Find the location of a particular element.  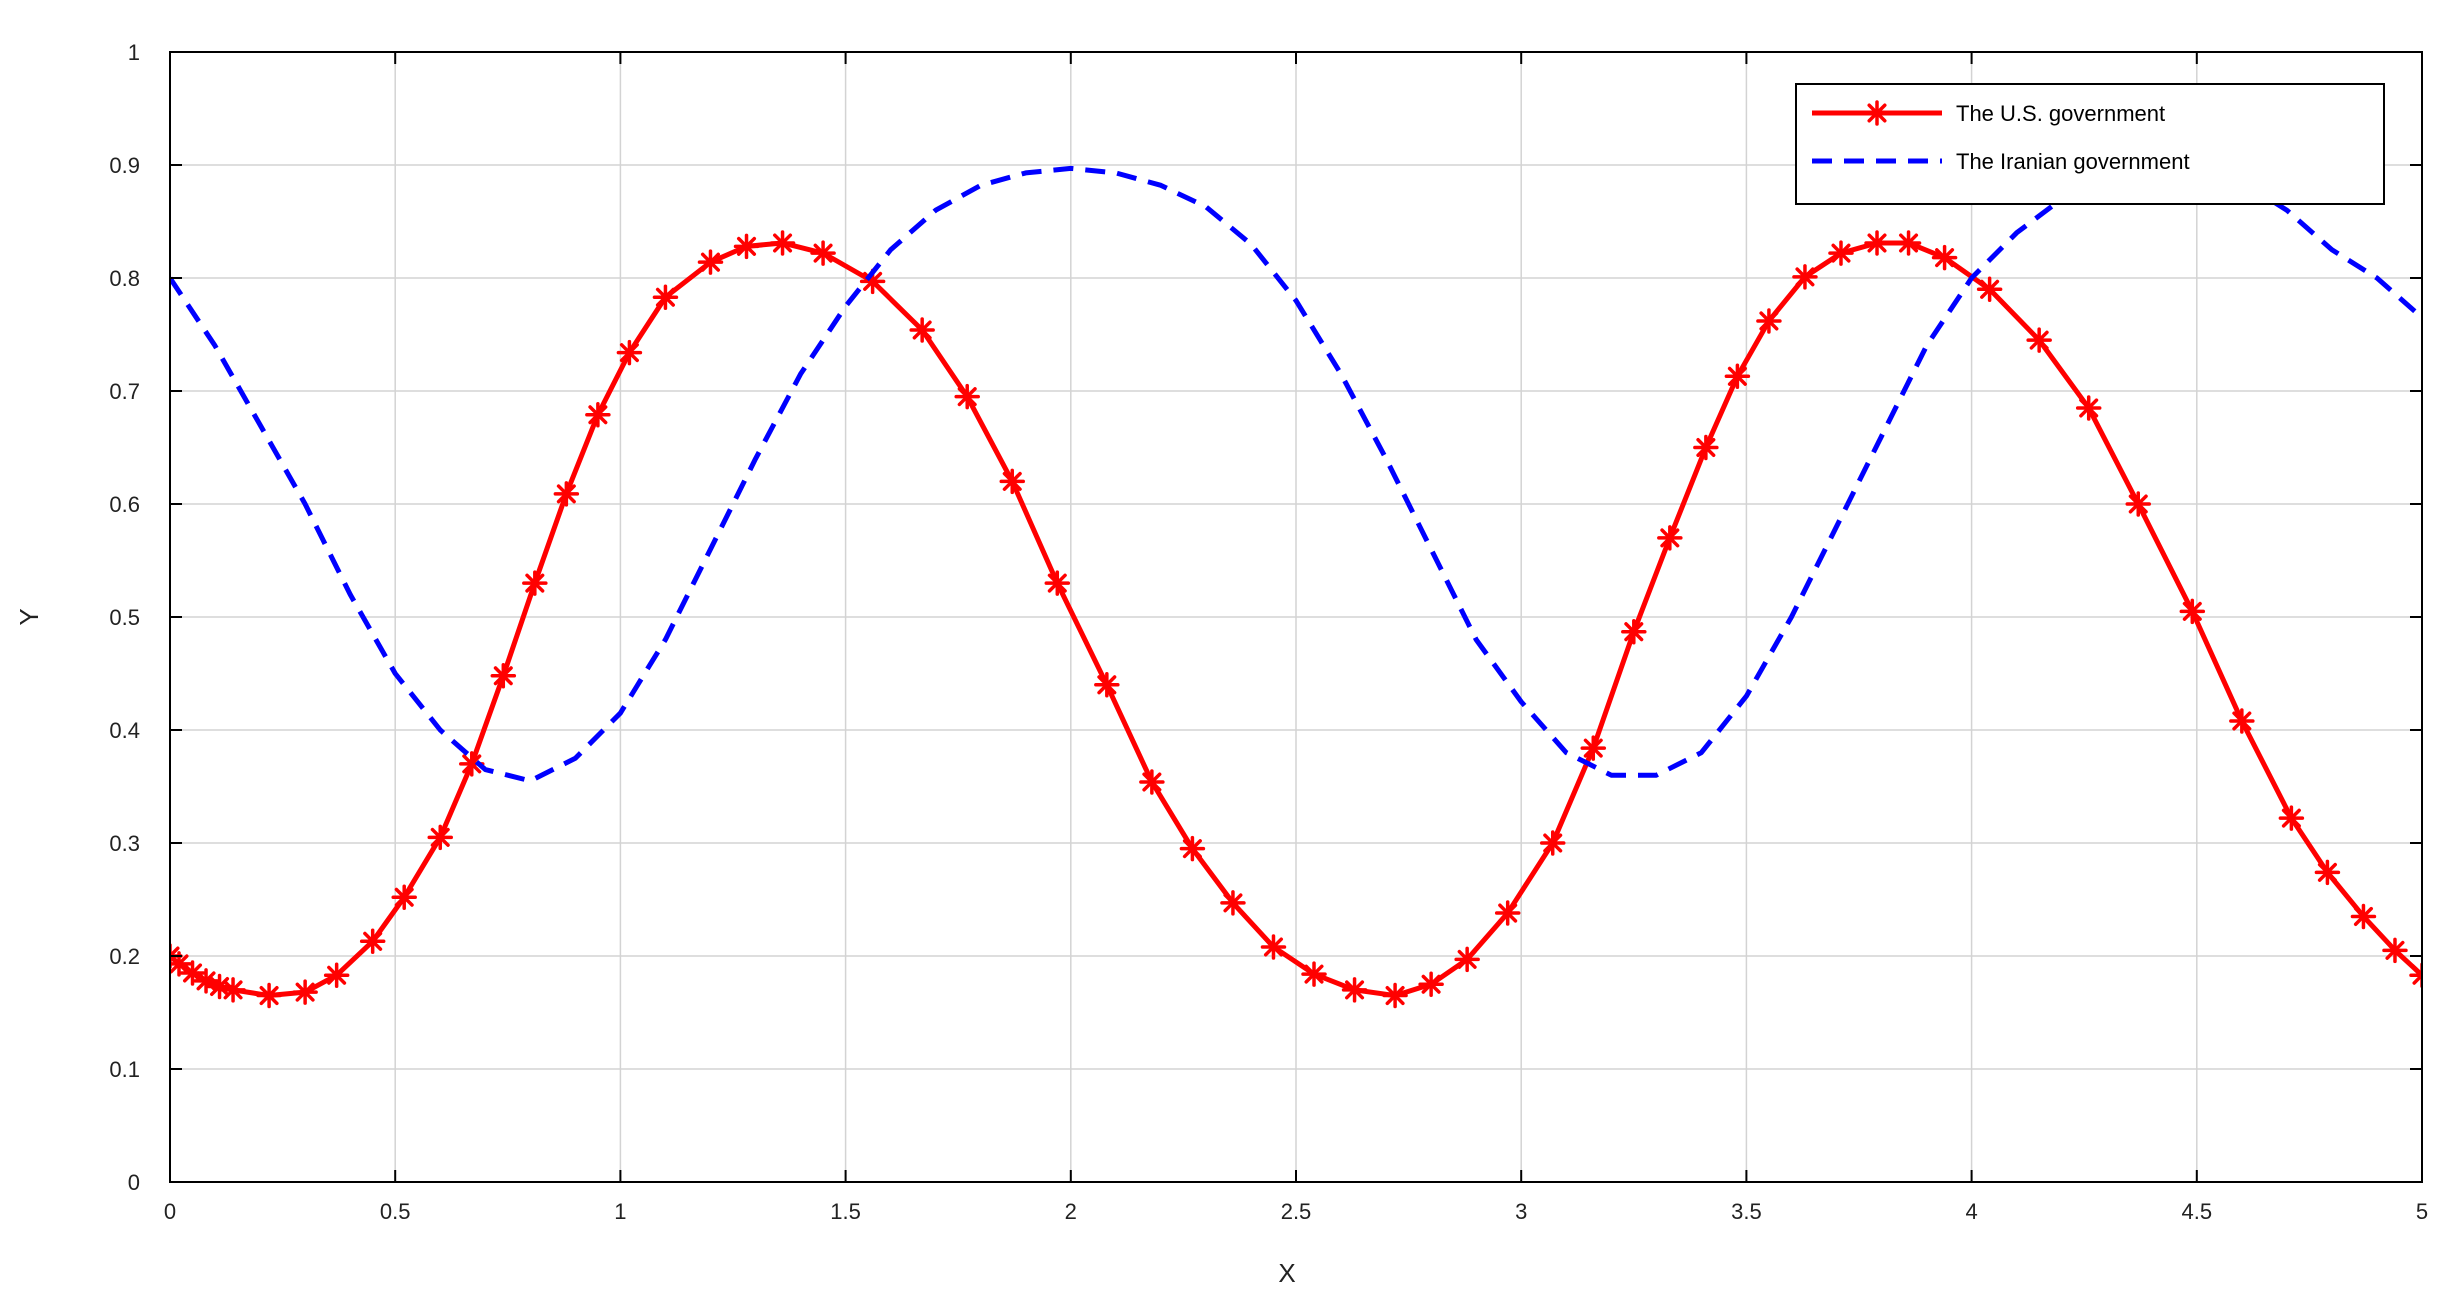

x-tick-label: 0 is located at coordinates (170, 1211).